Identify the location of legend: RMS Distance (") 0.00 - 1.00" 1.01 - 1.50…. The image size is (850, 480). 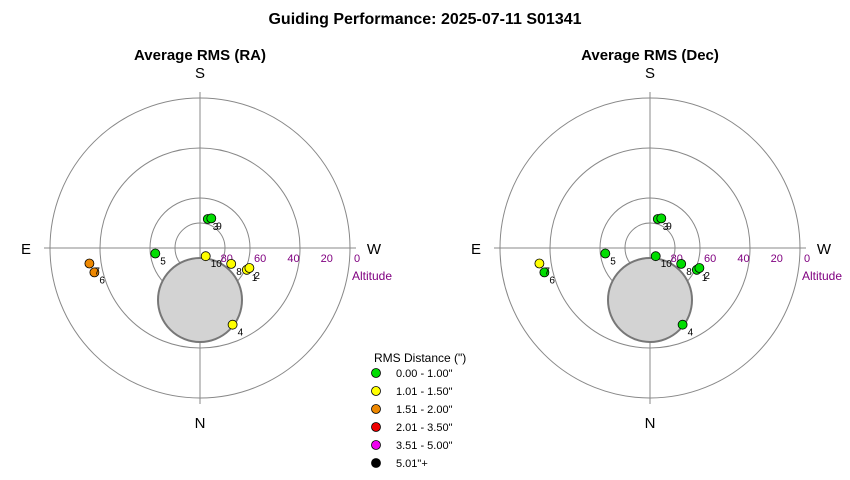
(418, 410).